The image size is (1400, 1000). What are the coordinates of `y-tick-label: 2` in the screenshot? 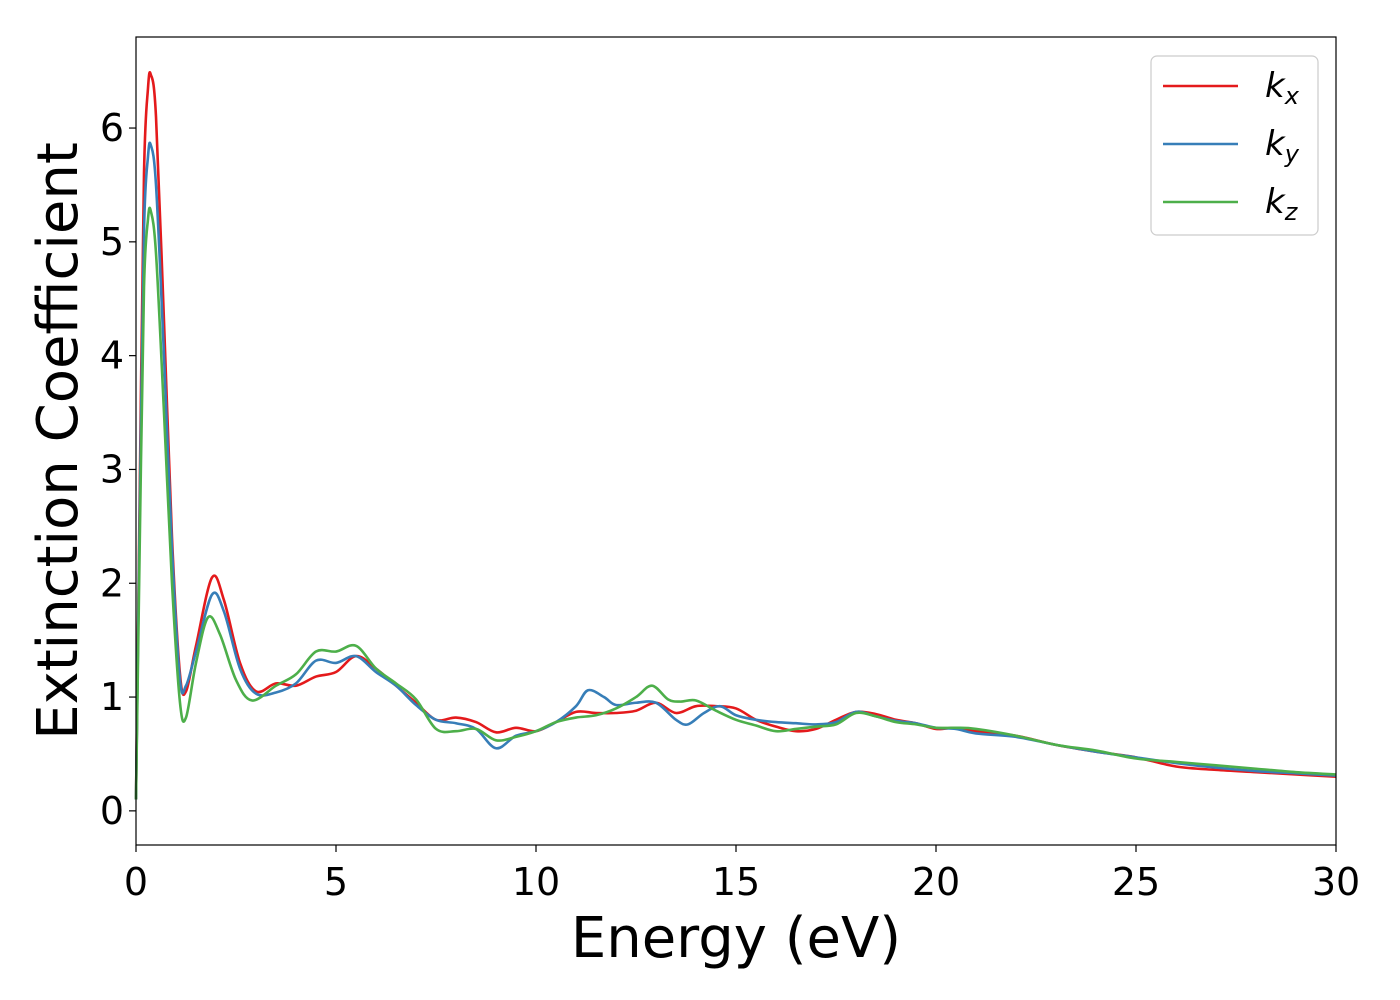 It's located at (112, 583).